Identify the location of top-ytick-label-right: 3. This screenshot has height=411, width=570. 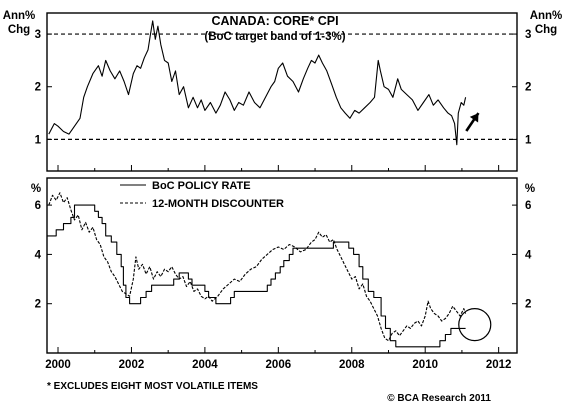
(528, 35).